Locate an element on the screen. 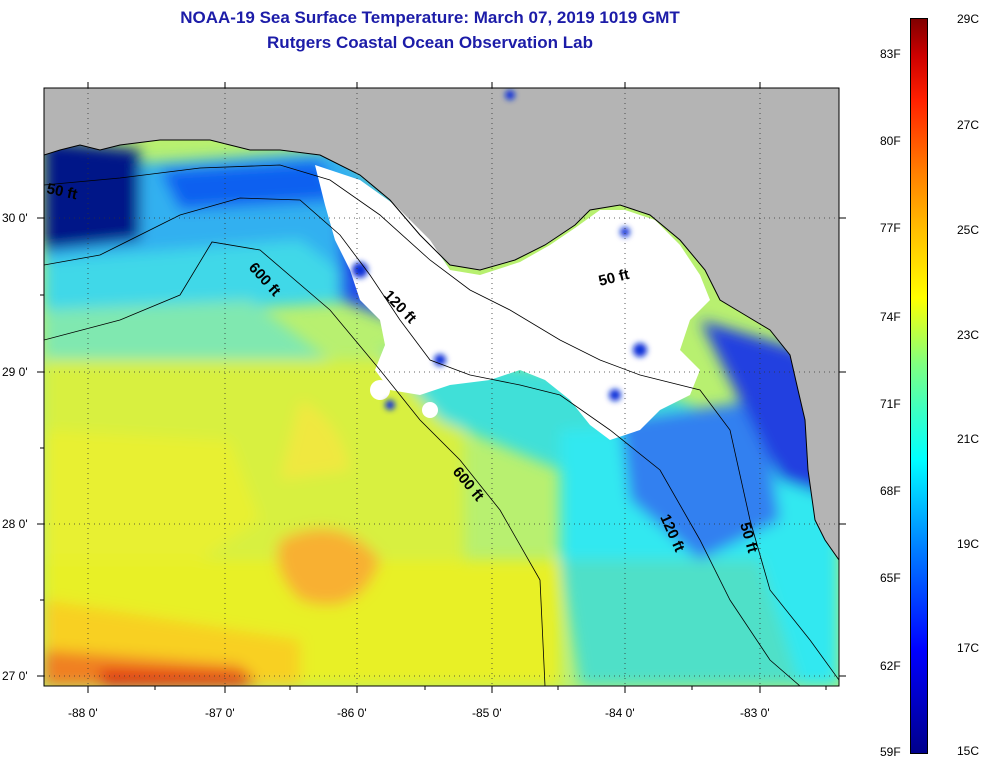  contour-label-50ft-c: 50 ft is located at coordinates (62, 191).